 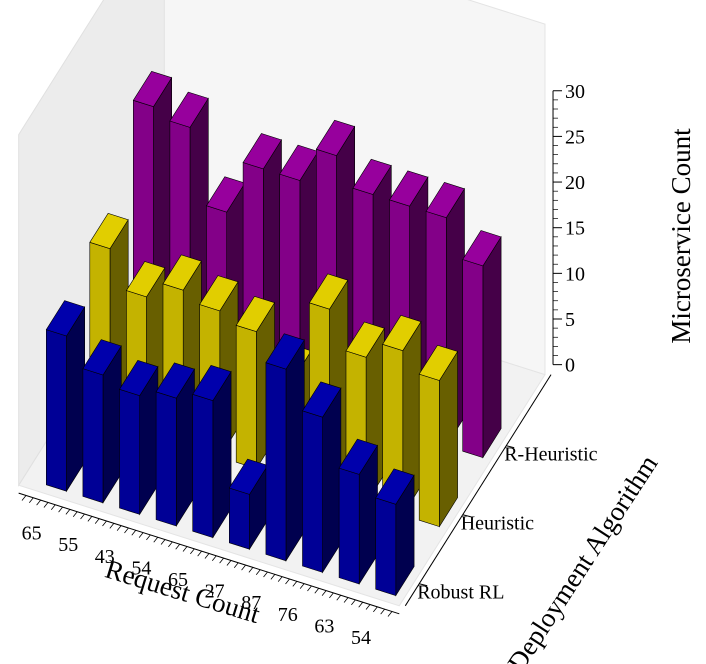 I want to click on x-tick-label: 76, so click(x=288, y=615).